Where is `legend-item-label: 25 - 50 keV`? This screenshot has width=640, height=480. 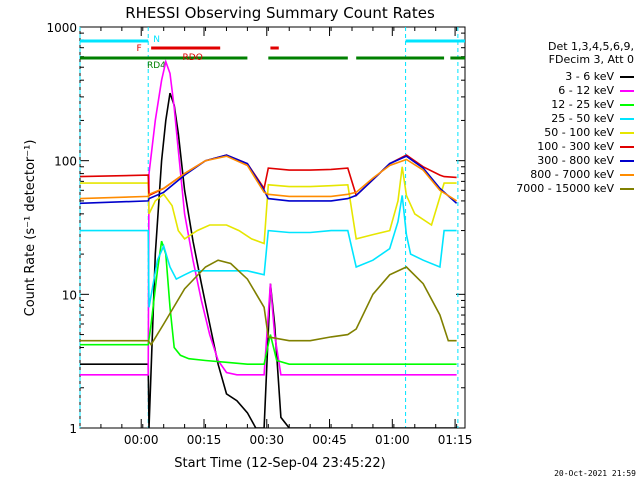
legend-item-label: 25 - 50 keV is located at coordinates (582, 118).